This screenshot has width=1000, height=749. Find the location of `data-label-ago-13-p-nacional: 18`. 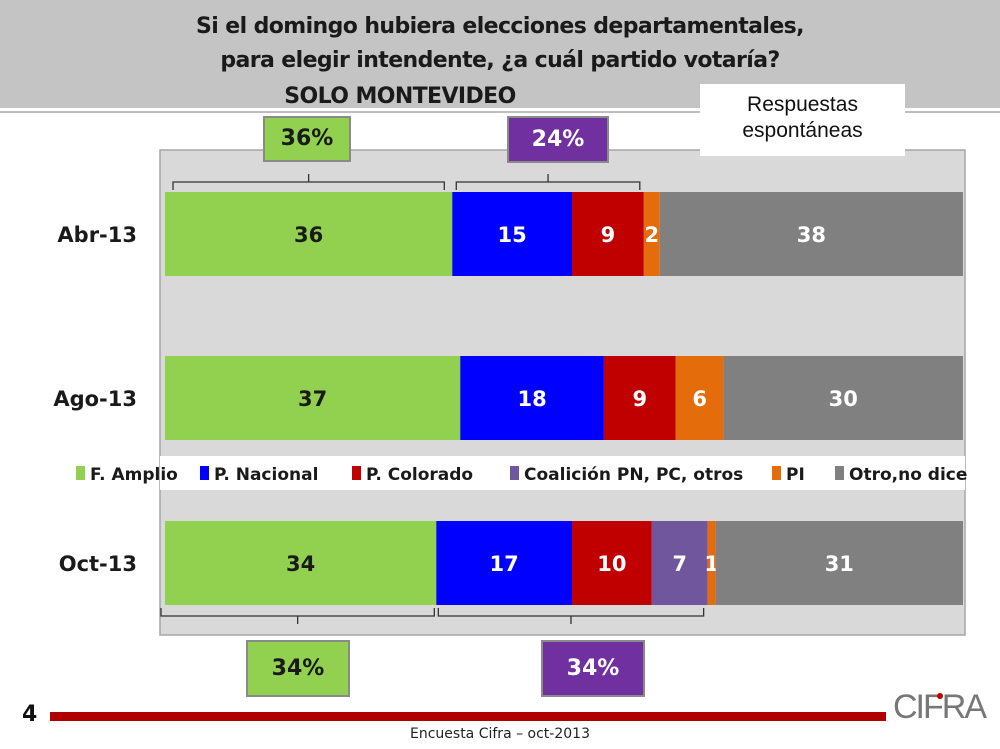

data-label-ago-13-p-nacional: 18 is located at coordinates (531, 399).